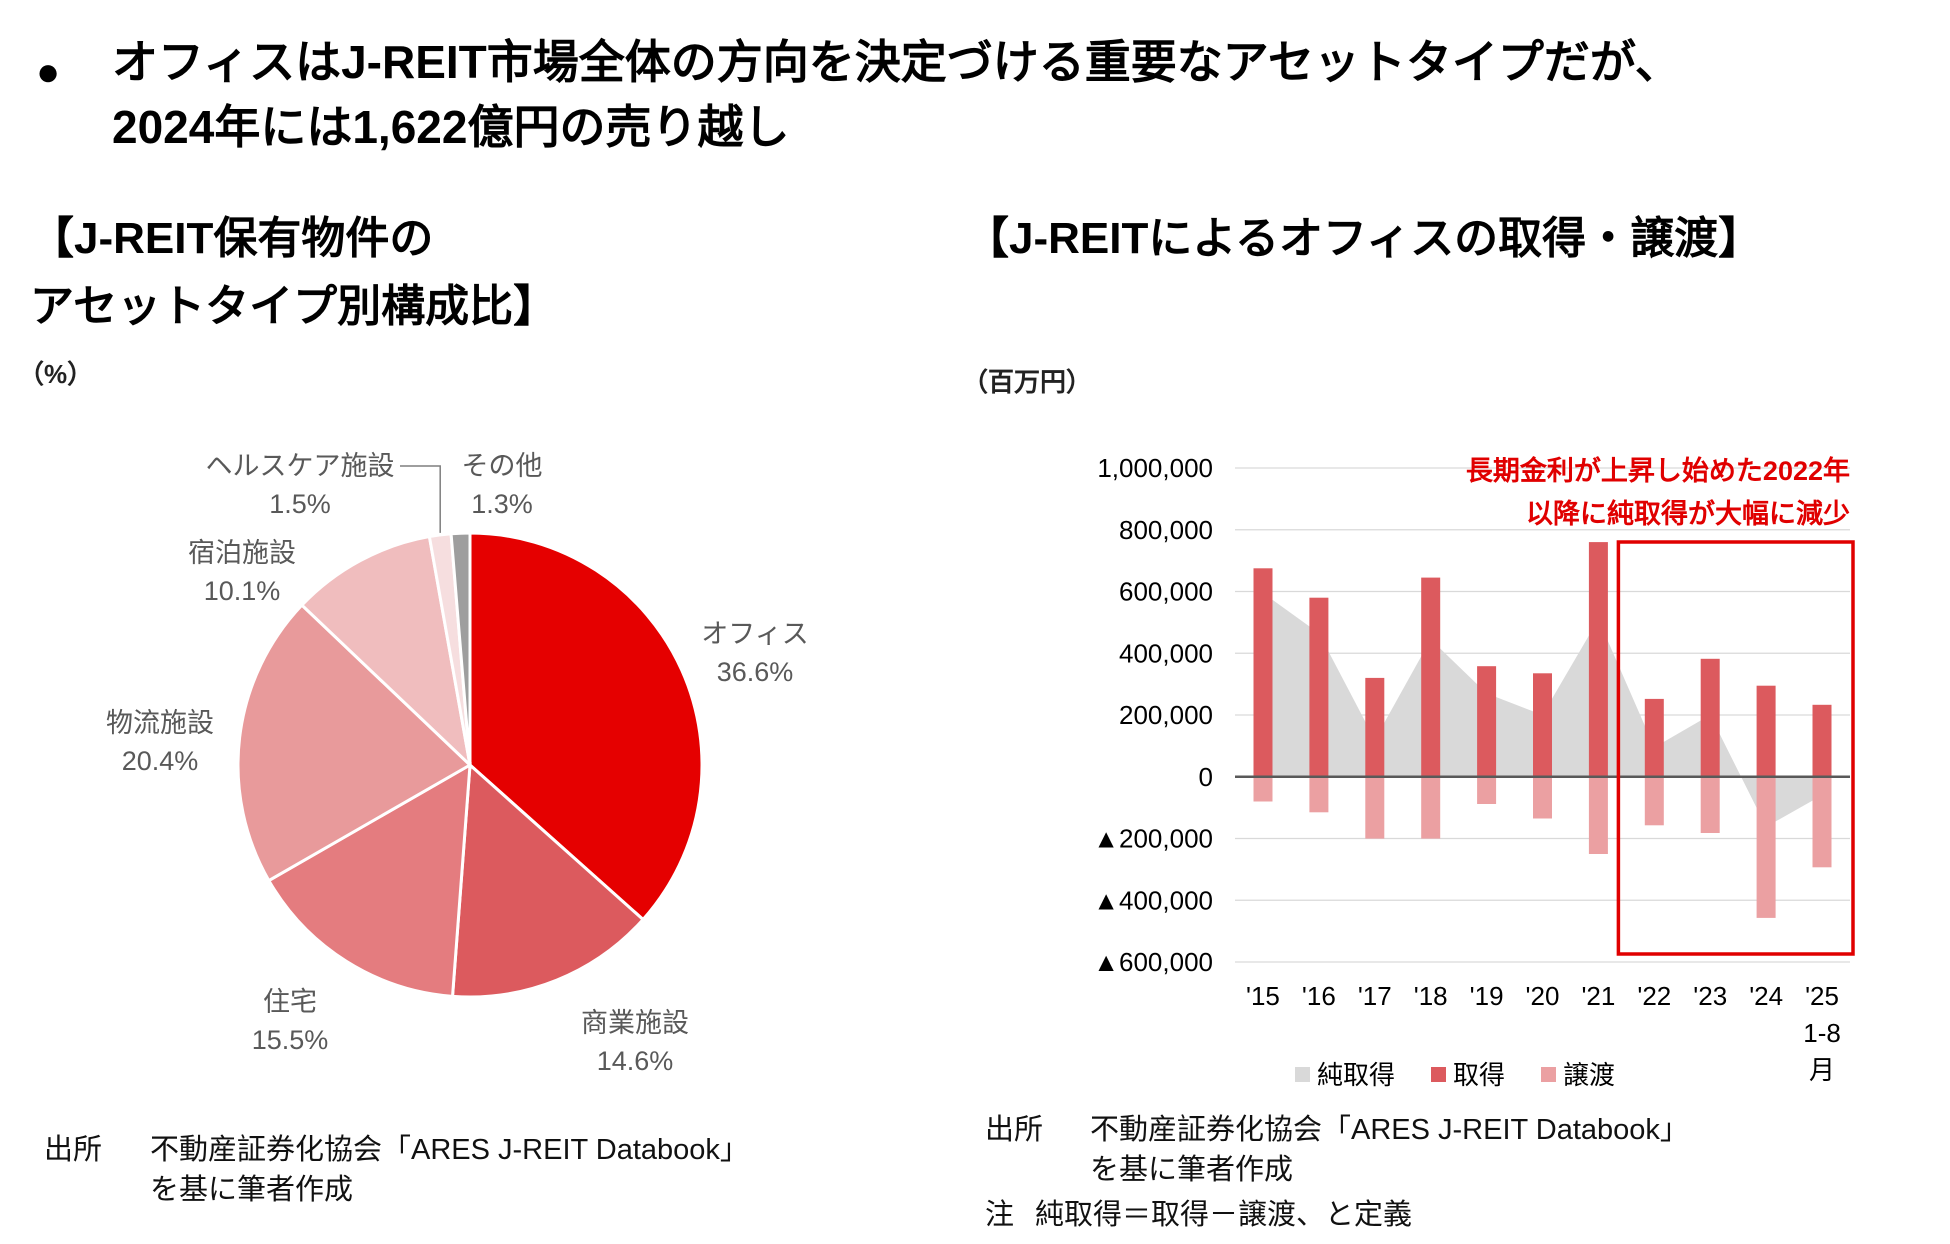  I want to click on y-tick-label: 1,000,000, so click(1155, 468).